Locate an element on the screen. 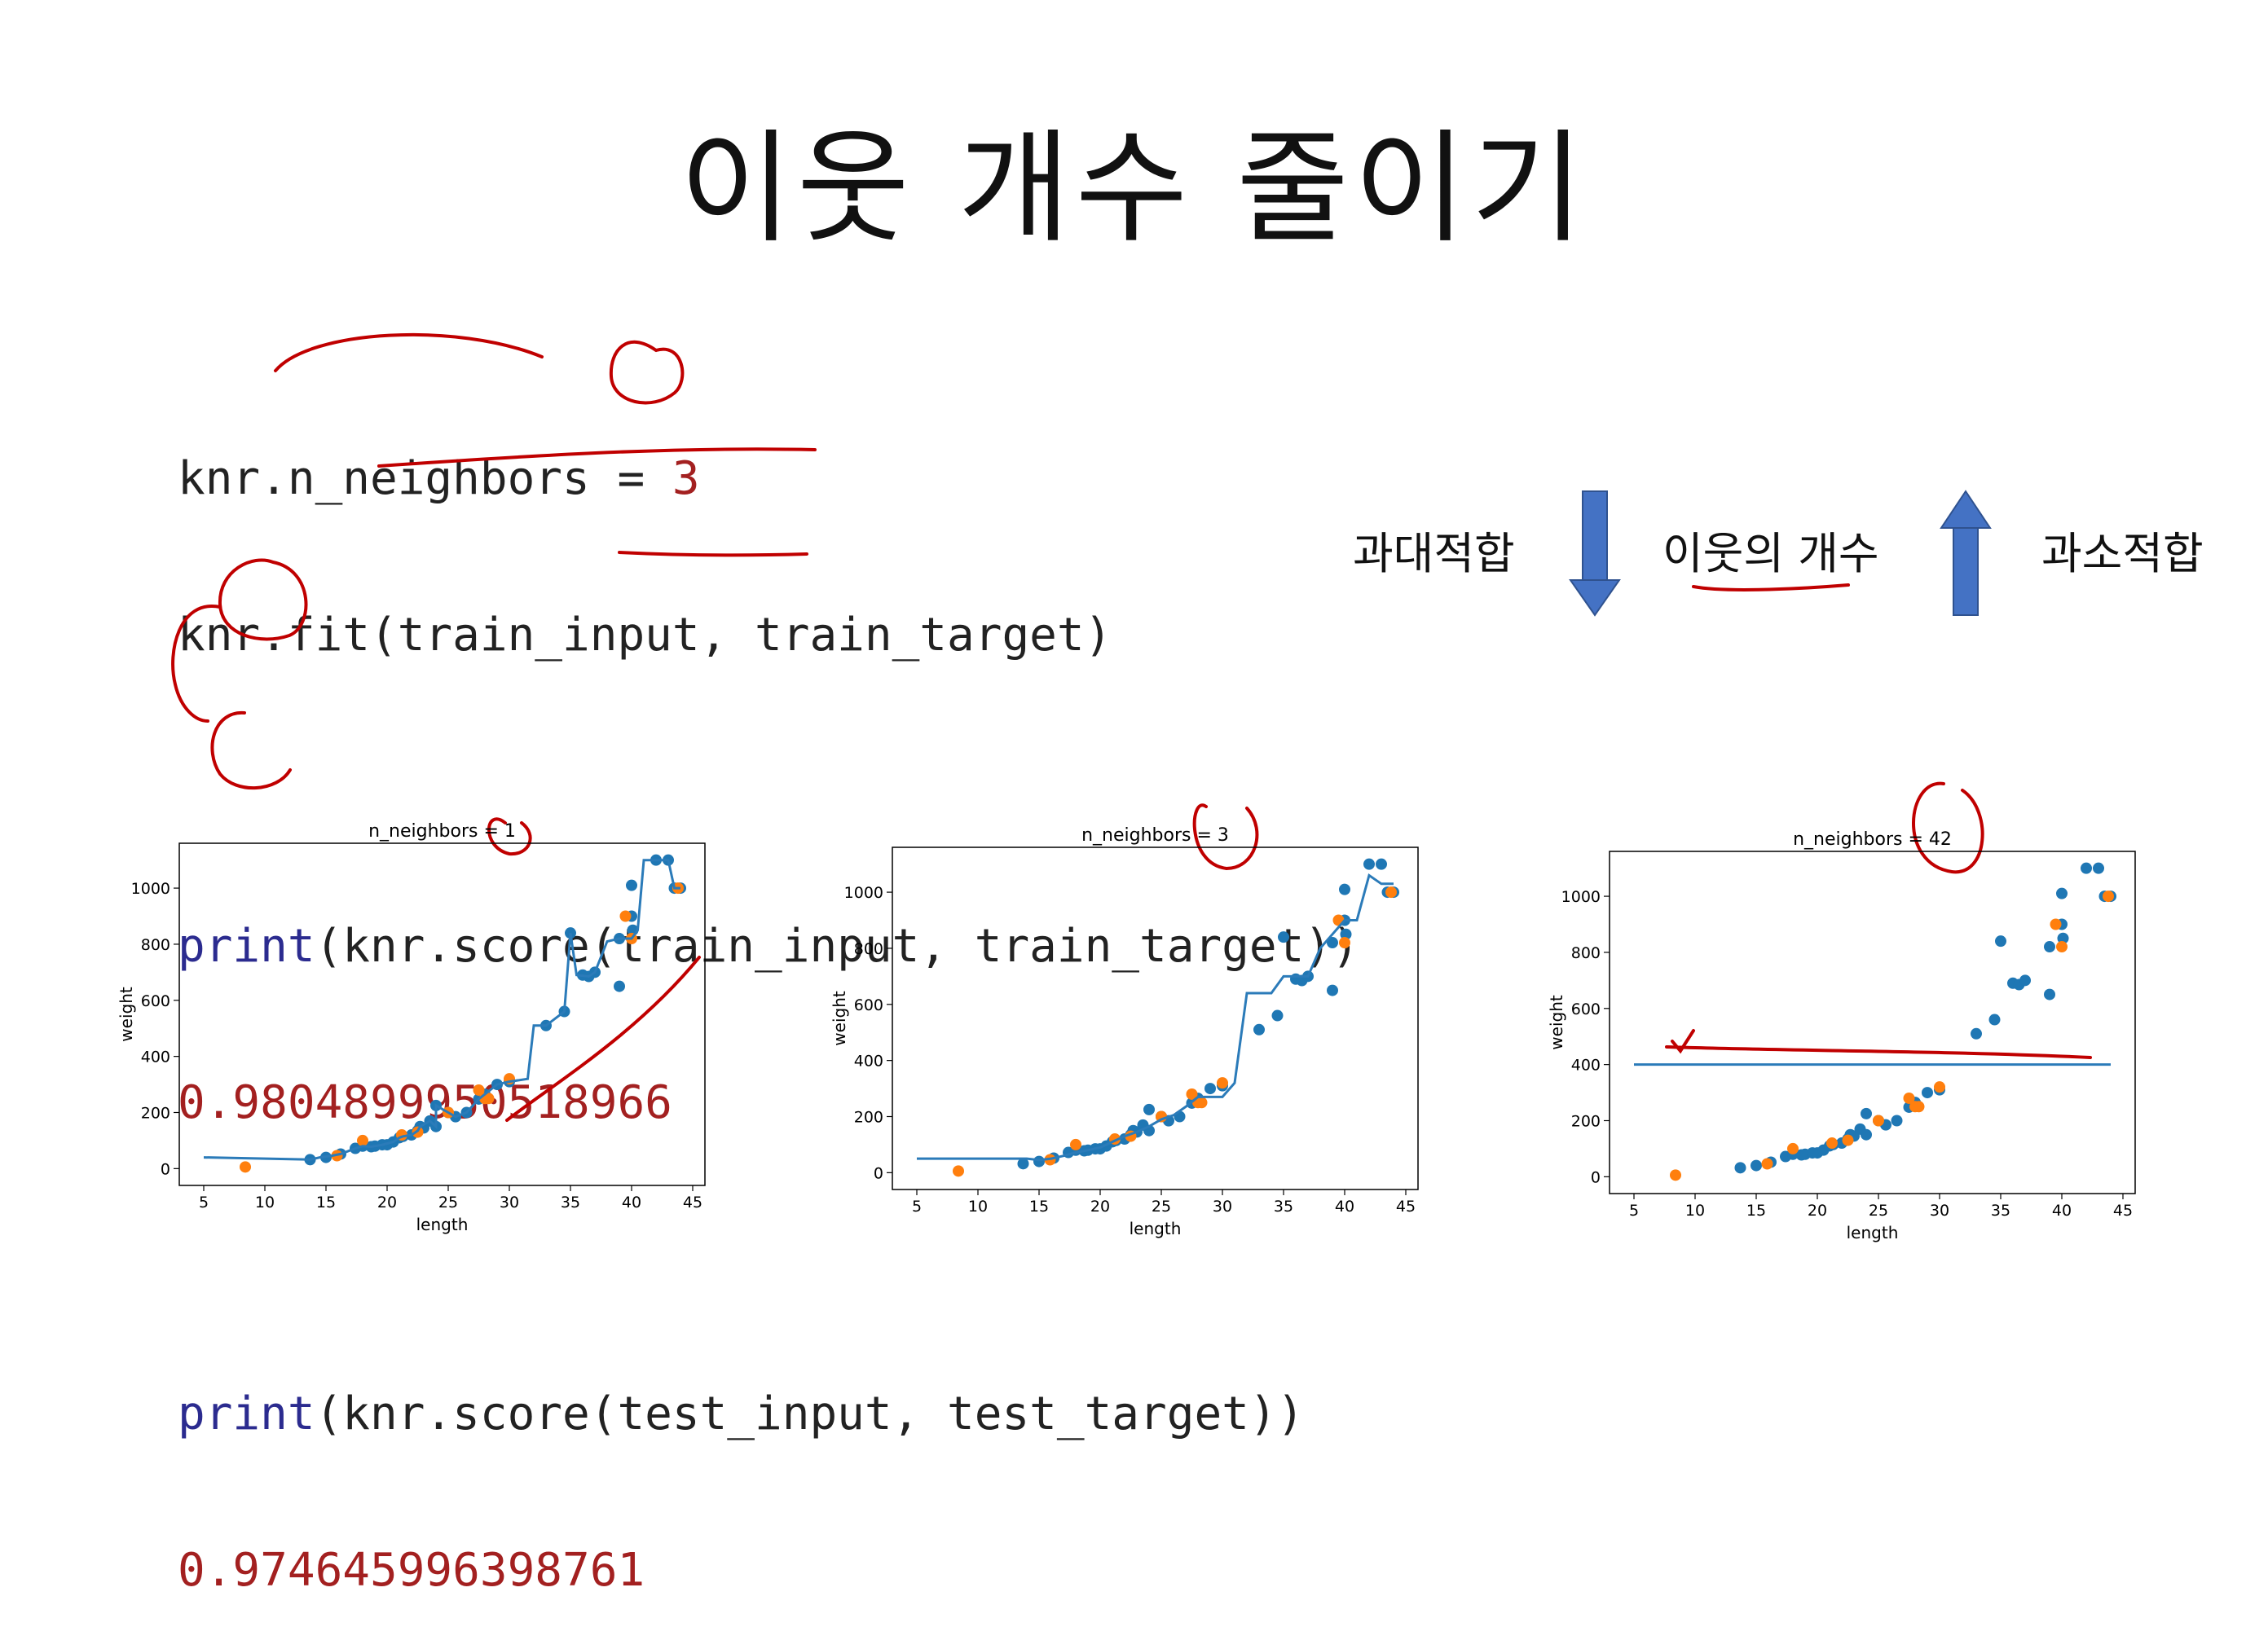  code-line-1-prefix: knr.n_neighbors = is located at coordinates (425, 479).